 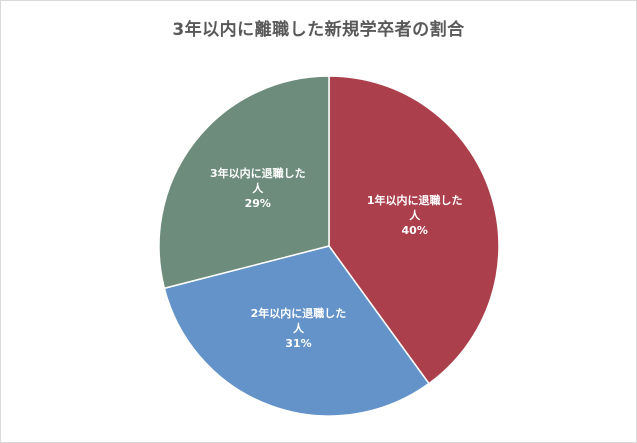 What do you see at coordinates (415, 200) in the screenshot?
I see `pie-label-1: 1年以内に退職した` at bounding box center [415, 200].